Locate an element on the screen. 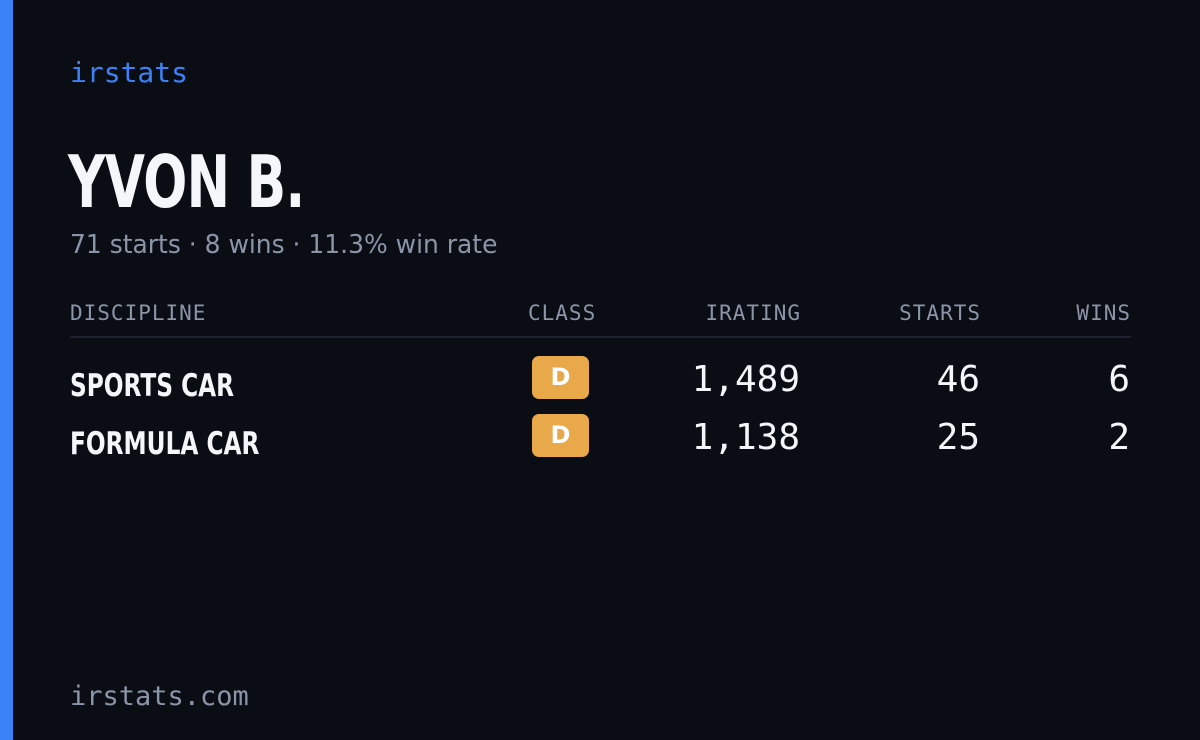 The image size is (1200, 740). header-discipline: DISCIPLINE is located at coordinates (138, 313).